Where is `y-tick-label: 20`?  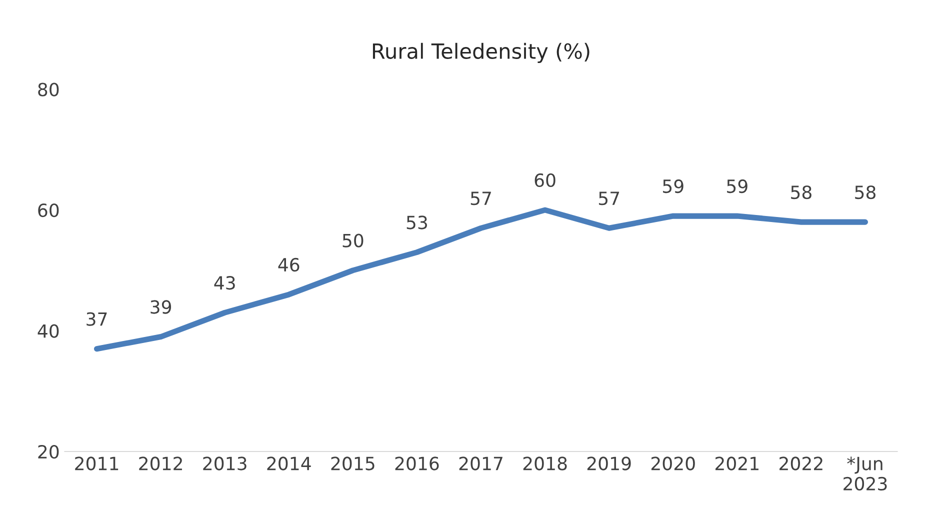 y-tick-label: 20 is located at coordinates (48, 451).